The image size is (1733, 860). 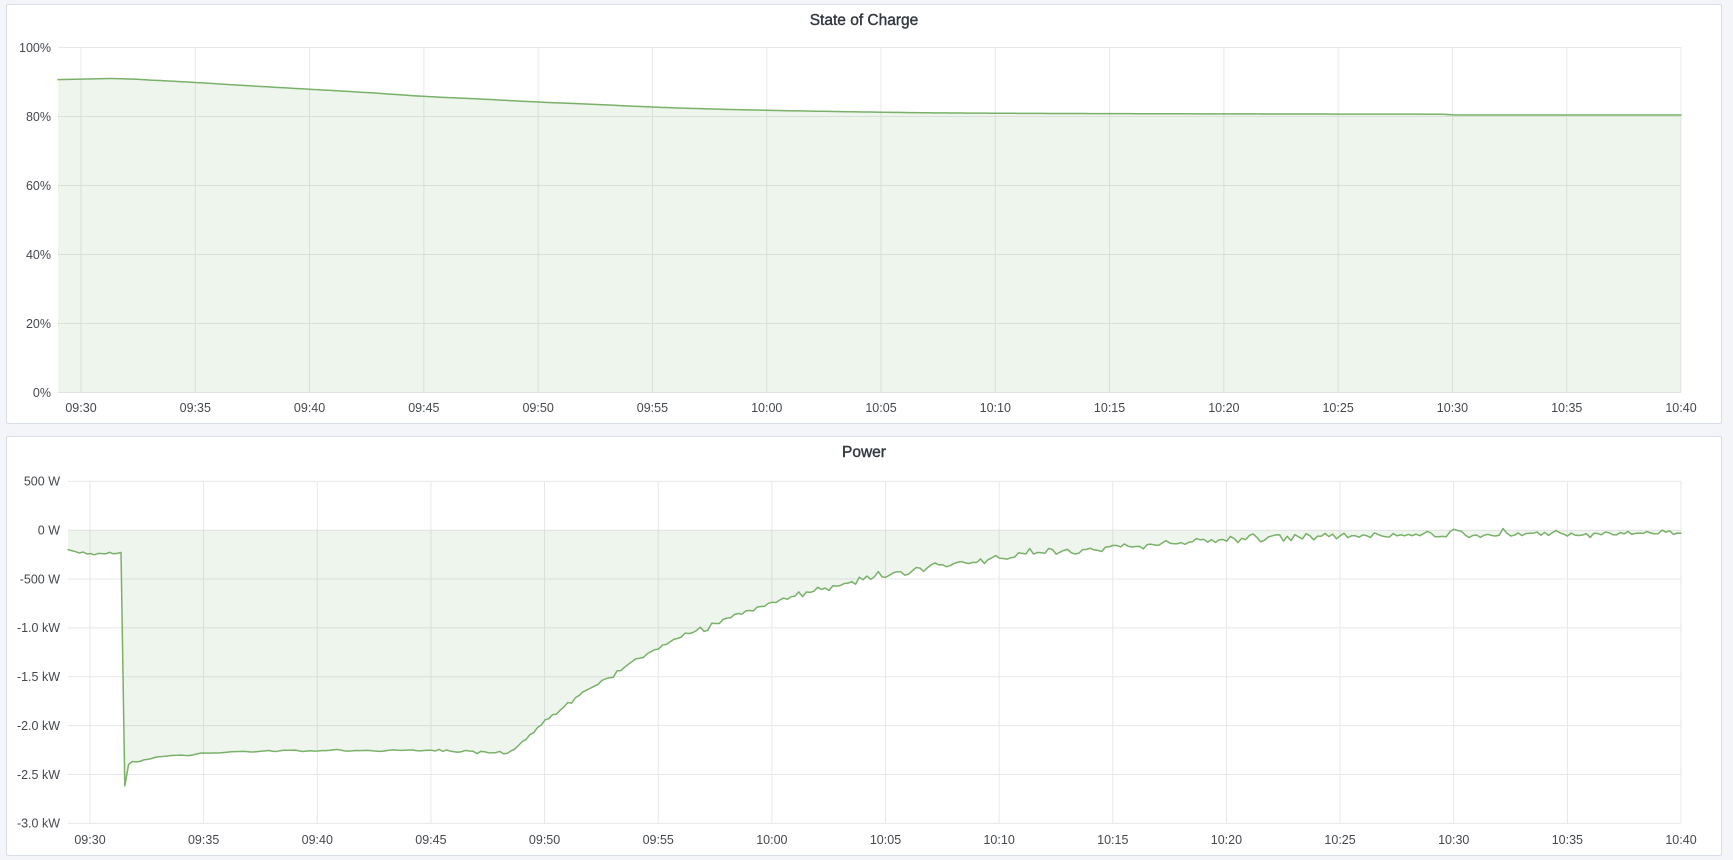 What do you see at coordinates (38, 824) in the screenshot?
I see `svg-text: -3.0 kW` at bounding box center [38, 824].